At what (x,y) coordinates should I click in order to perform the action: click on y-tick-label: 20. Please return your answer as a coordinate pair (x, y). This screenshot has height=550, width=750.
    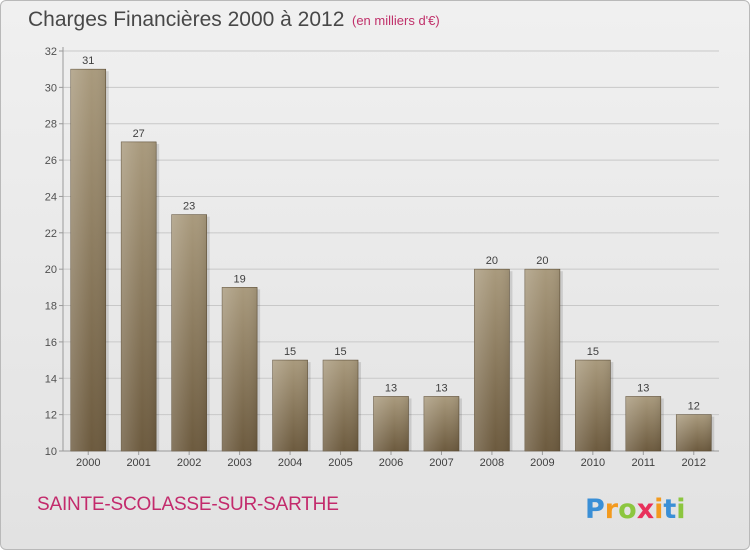
    Looking at the image, I should click on (51, 270).